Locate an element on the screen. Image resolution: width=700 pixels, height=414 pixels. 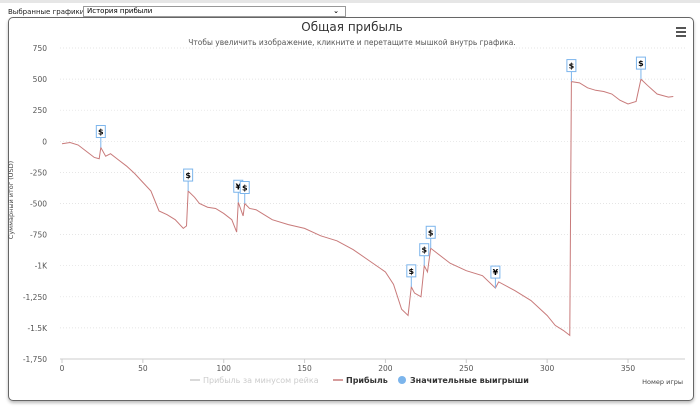
x-tick-label: 300 is located at coordinates (547, 368).